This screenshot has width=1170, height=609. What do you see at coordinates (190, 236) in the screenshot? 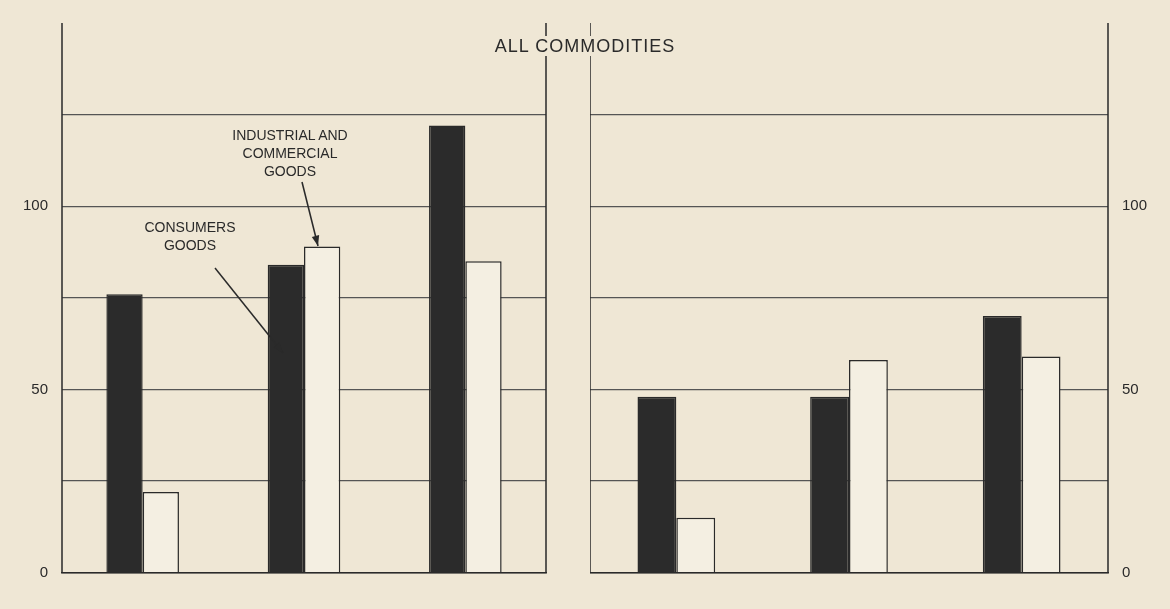
I see `annotation: CONSUMERS GOODS` at bounding box center [190, 236].